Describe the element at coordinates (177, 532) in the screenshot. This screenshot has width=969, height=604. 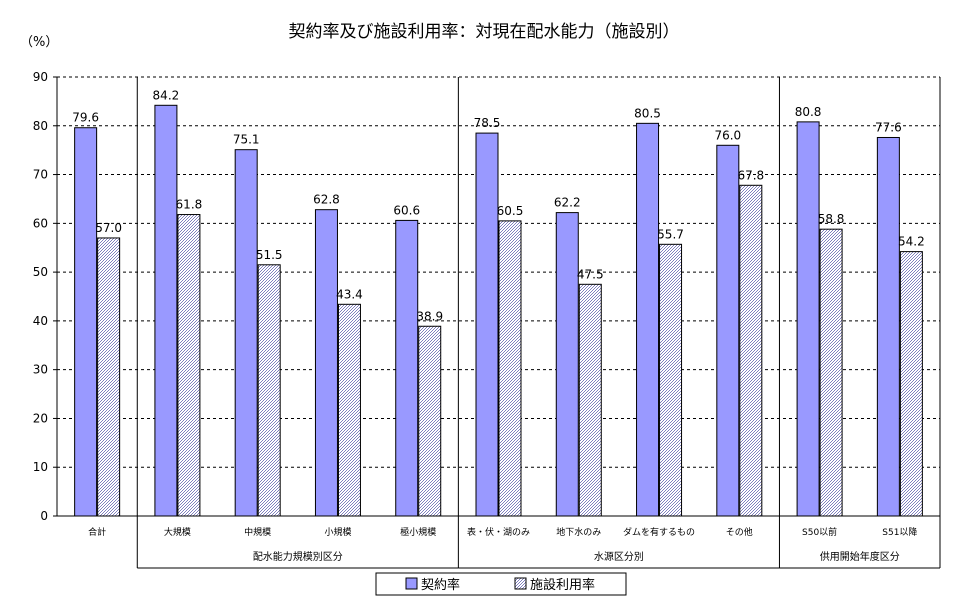
I see `x-category-label: 大規模` at that location.